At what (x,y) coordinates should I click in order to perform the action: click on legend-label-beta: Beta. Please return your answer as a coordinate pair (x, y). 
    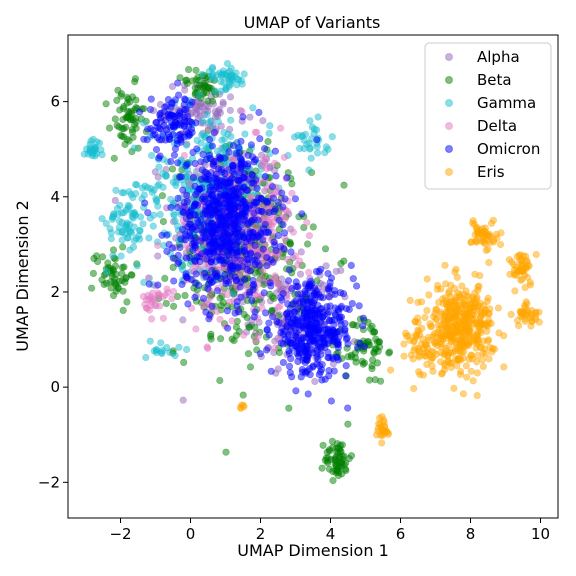
    Looking at the image, I should click on (494, 80).